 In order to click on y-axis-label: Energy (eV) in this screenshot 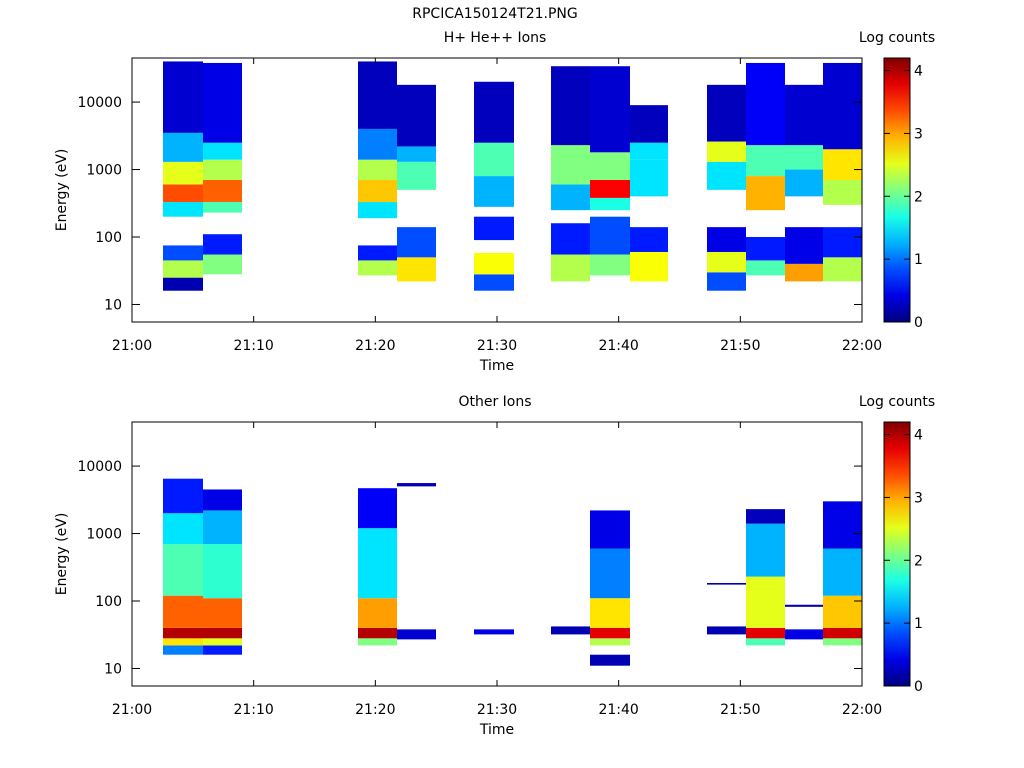, I will do `click(62, 554)`.